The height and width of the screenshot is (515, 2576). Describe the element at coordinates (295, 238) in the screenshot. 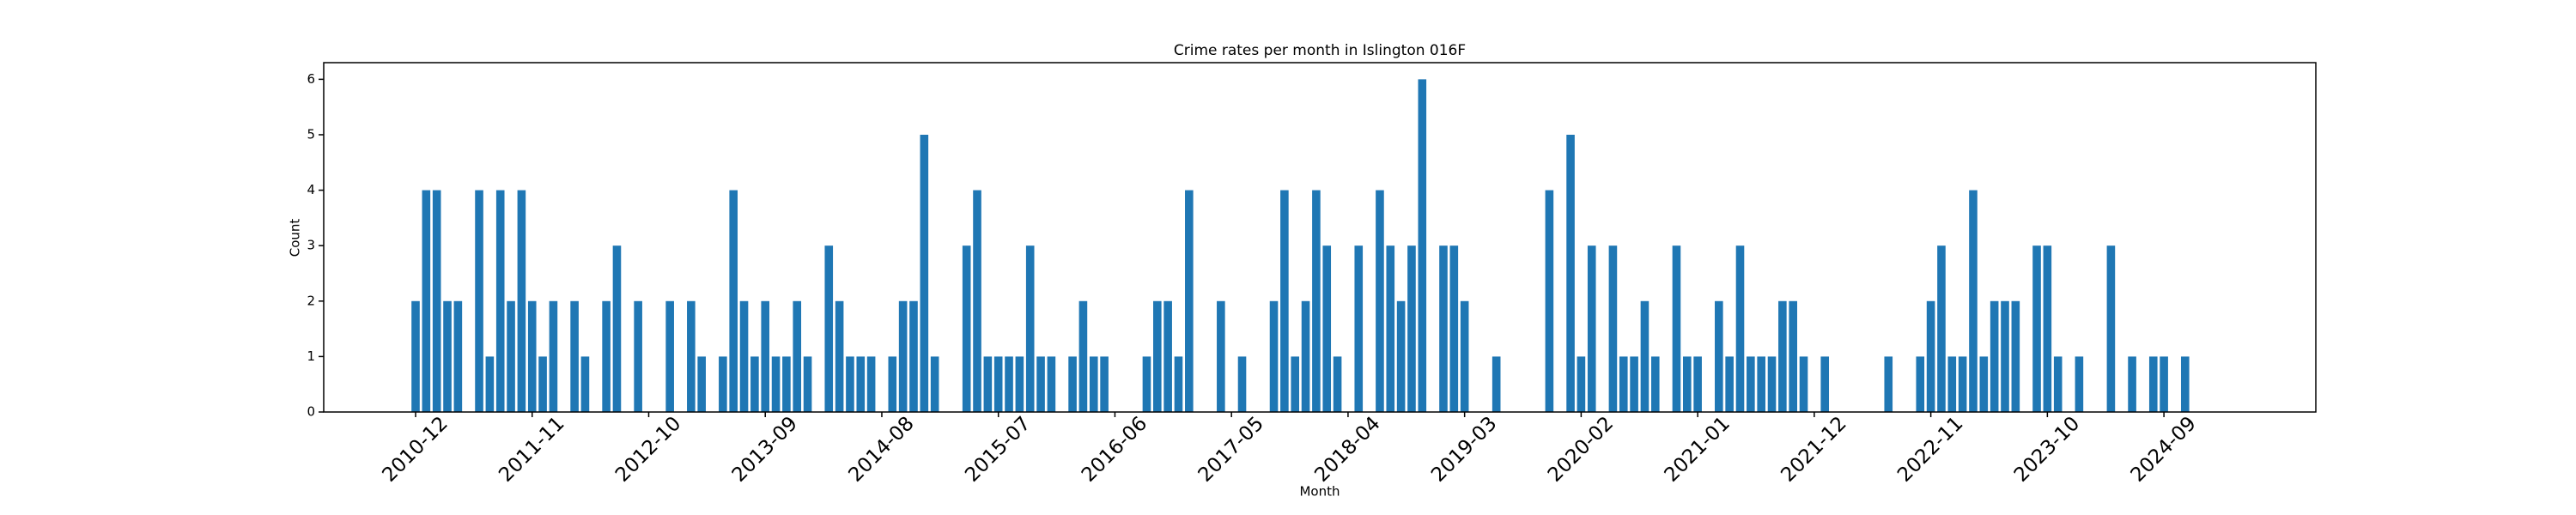

I see `y-axis-label: Count` at that location.